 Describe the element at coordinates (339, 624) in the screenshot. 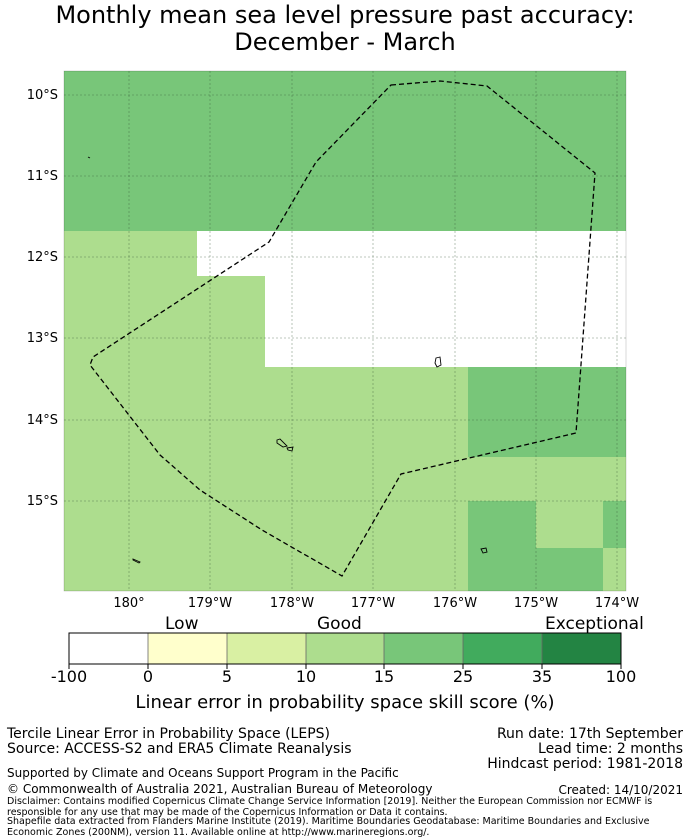

I see `colorbar-category-good: Good` at that location.